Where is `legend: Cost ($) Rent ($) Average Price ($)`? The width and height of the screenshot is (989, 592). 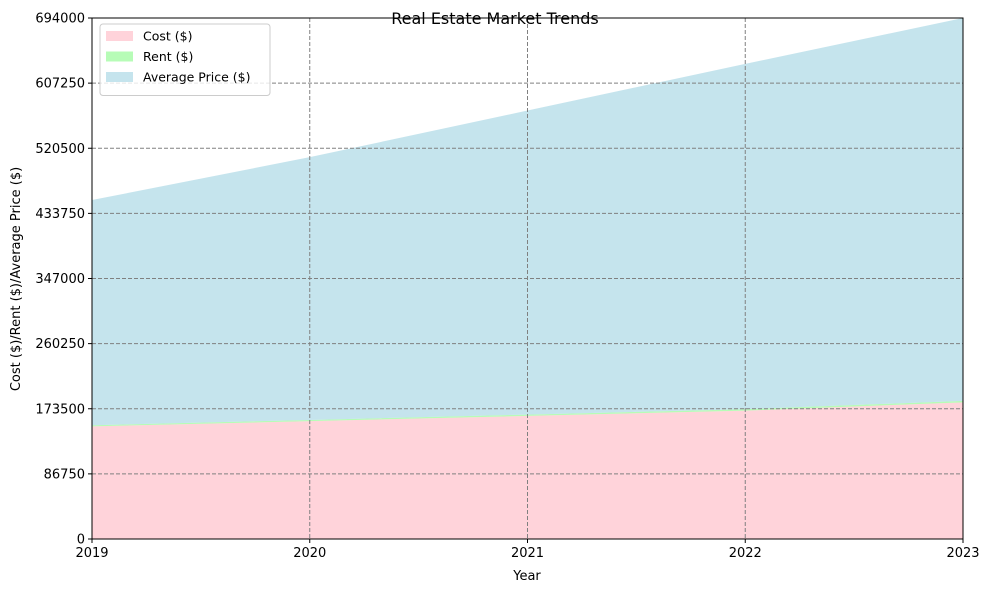
legend: Cost ($) Rent ($) Average Price ($) is located at coordinates (185, 59).